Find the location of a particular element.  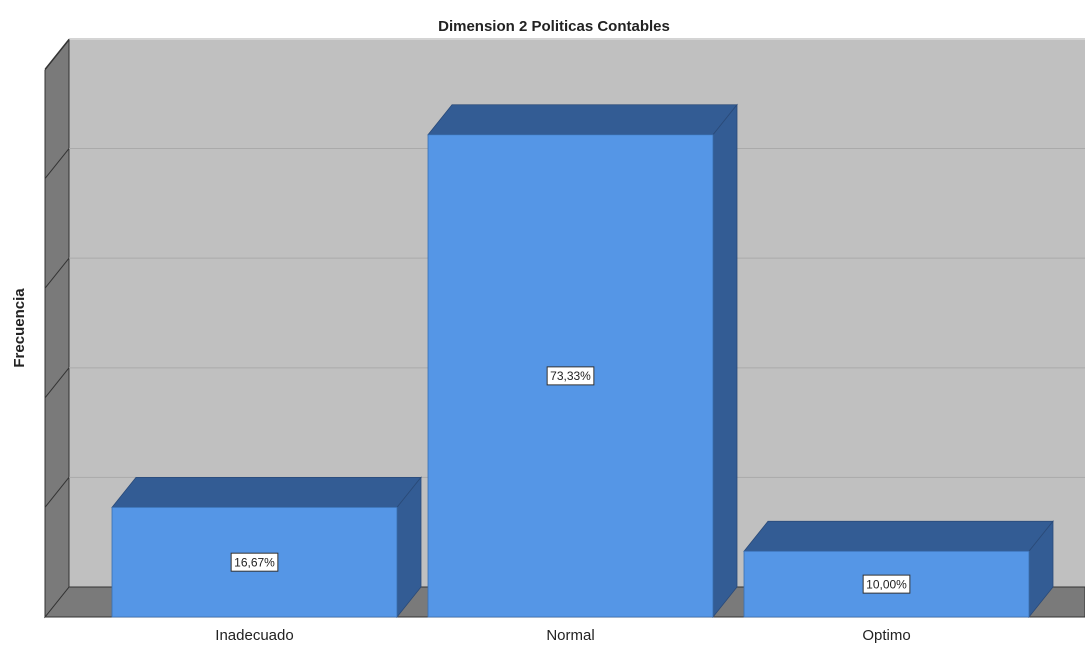

x-tick-label: Normal is located at coordinates (570, 635).